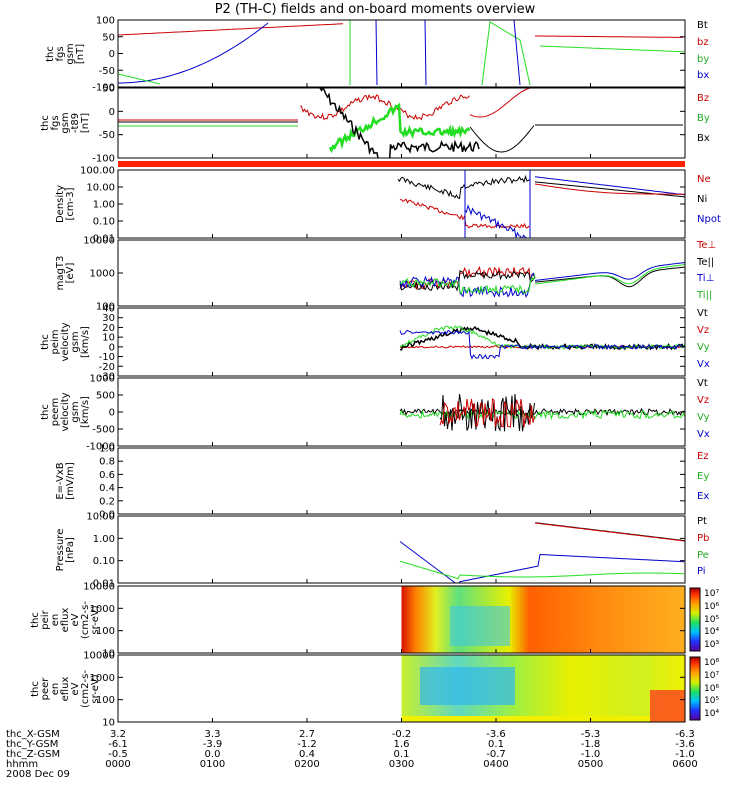 The image size is (750, 800). I want to click on series-late-ti, so click(609, 271).